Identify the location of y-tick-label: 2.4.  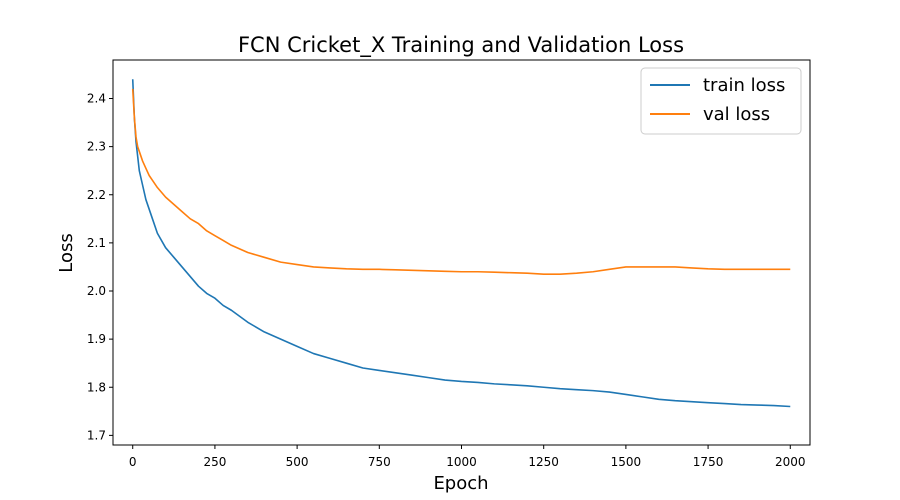
(96, 99).